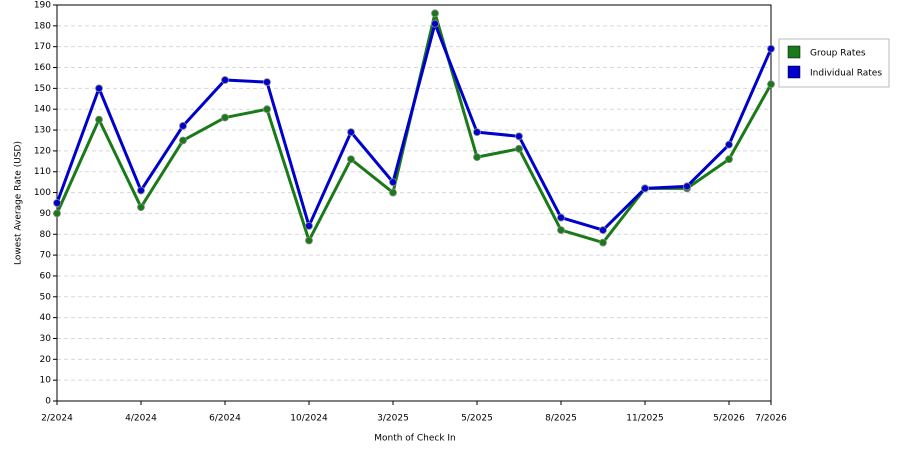 Image resolution: width=900 pixels, height=450 pixels. Describe the element at coordinates (57, 419) in the screenshot. I see `x-tick-label: 2/2024` at that location.